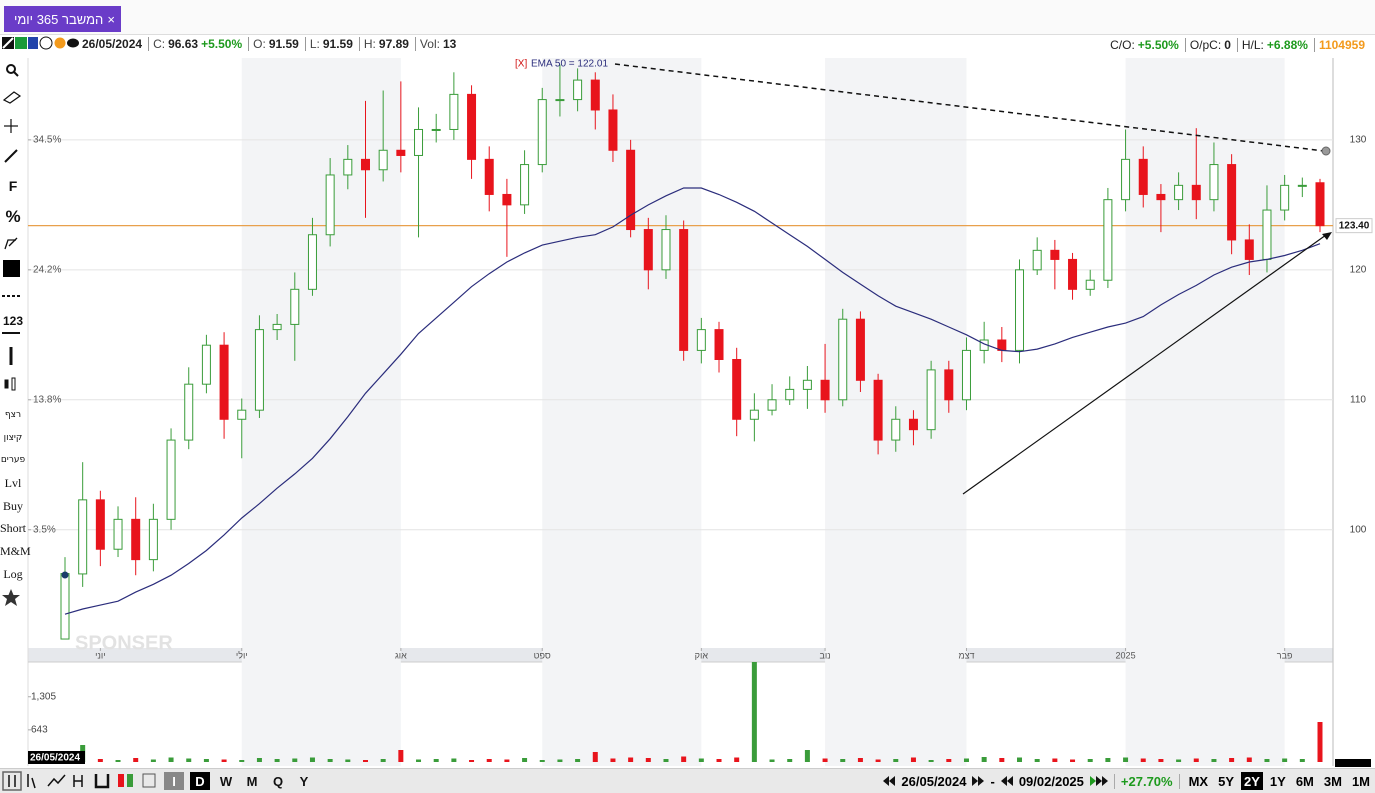  Describe the element at coordinates (13, 321) in the screenshot. I see `tool: 123` at that location.